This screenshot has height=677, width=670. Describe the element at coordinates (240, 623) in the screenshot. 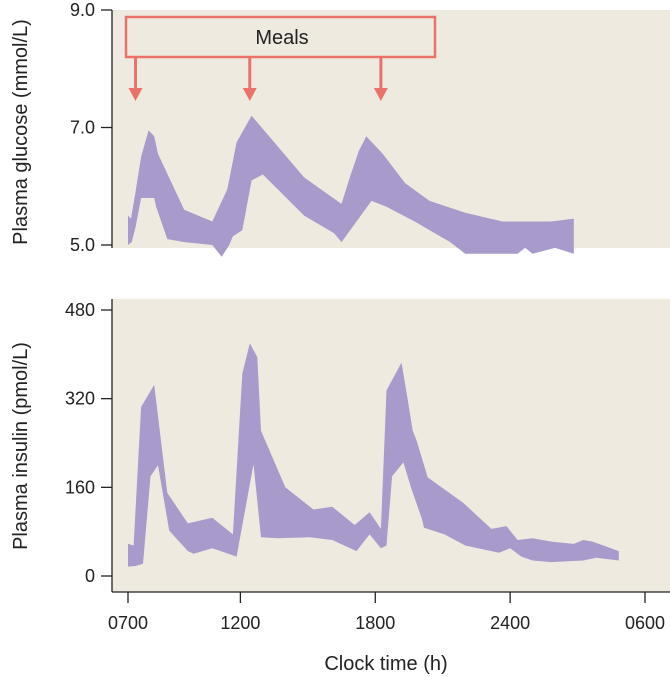

I see `insulin-x-tick-label: 1200` at that location.